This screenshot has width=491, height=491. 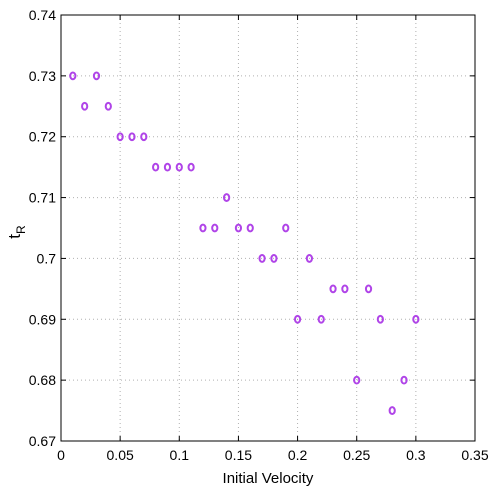 I want to click on x-tick-label: 0.35, so click(x=474, y=455).